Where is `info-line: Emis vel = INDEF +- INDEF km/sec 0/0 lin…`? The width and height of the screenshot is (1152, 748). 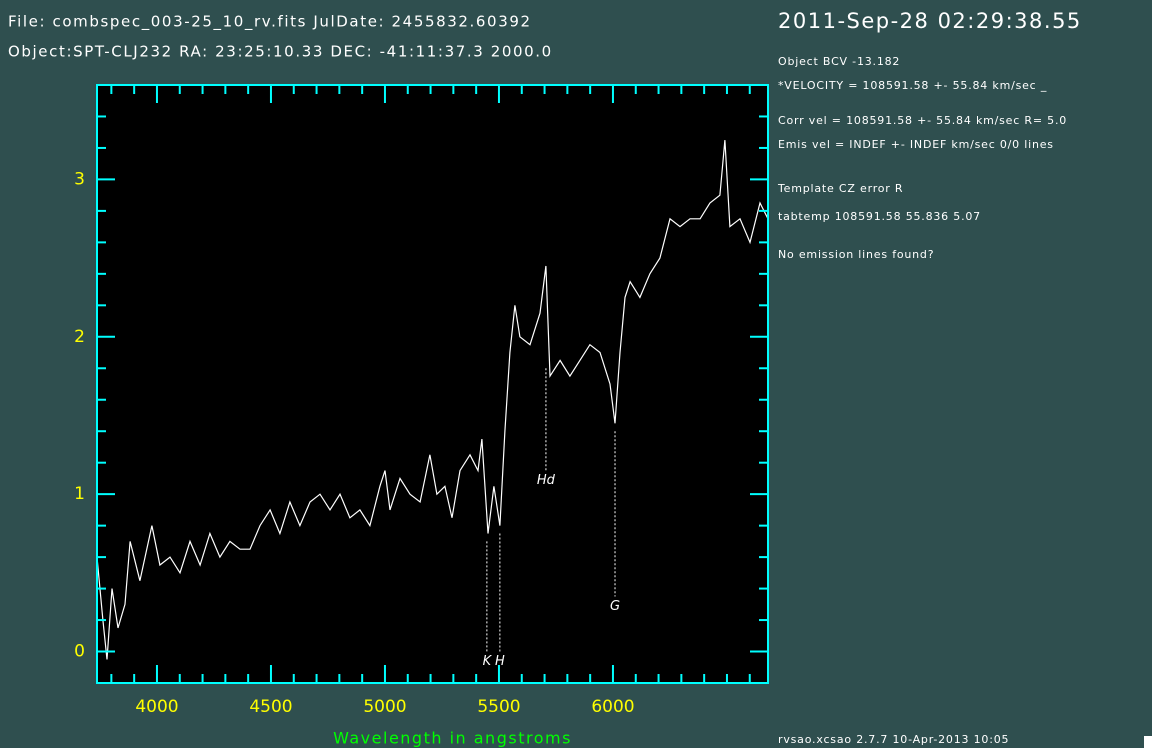 info-line: Emis vel = INDEF +- INDEF km/sec 0/0 lin… is located at coordinates (916, 144).